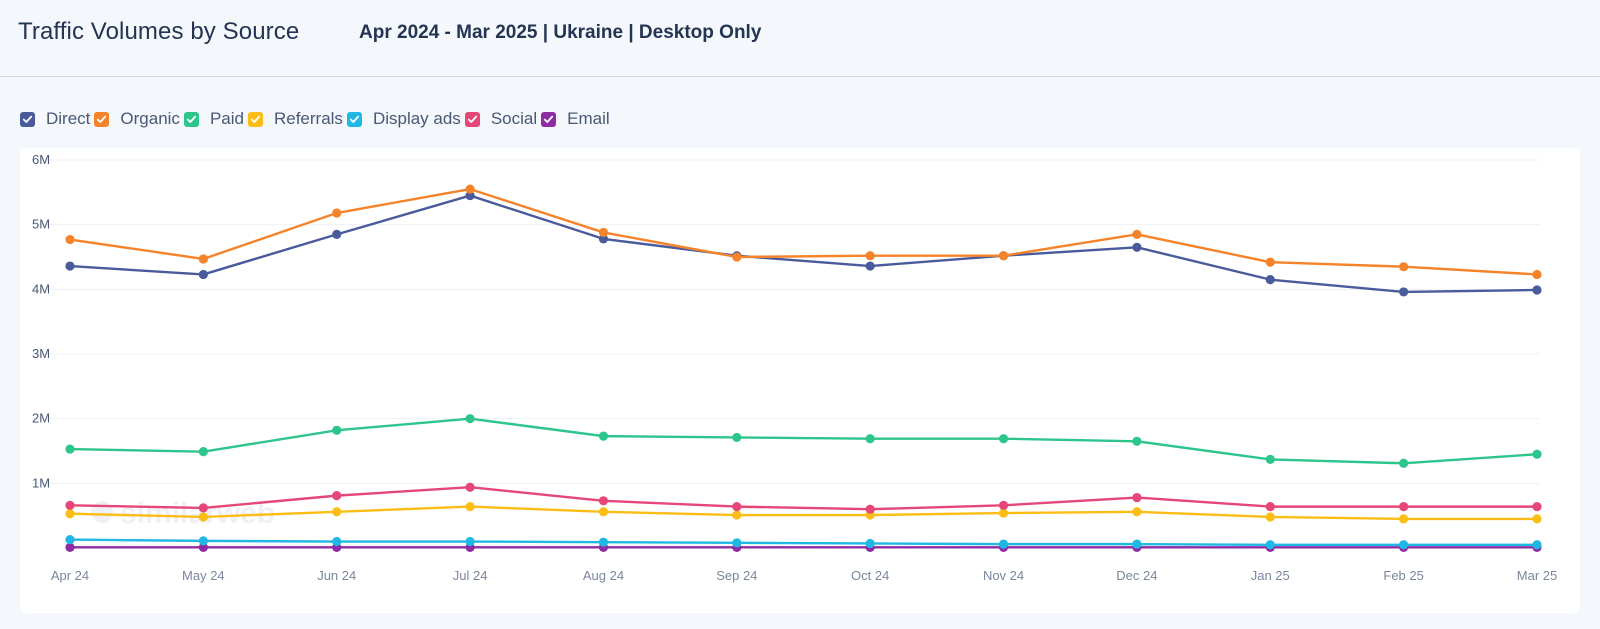 The height and width of the screenshot is (629, 1600). I want to click on page-title: Traffic Volumes by Source, so click(159, 31).